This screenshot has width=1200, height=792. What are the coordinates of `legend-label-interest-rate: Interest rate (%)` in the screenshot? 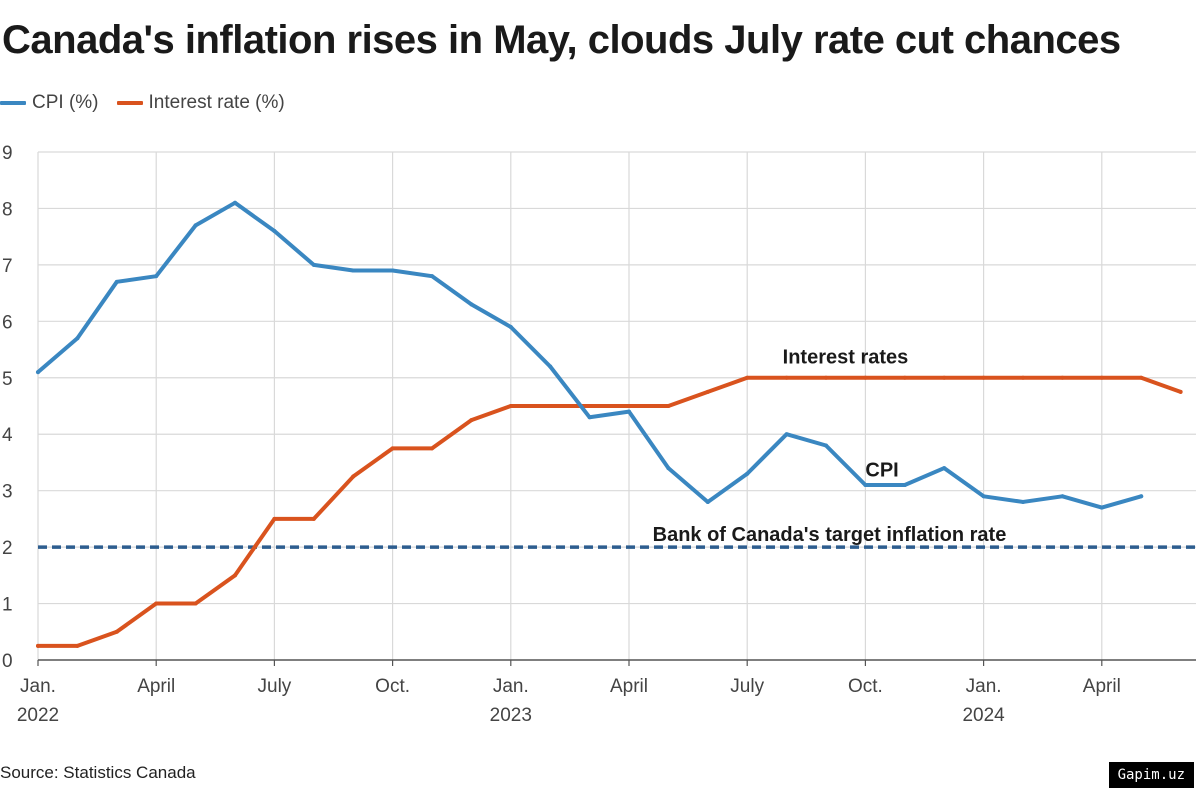 It's located at (216, 102).